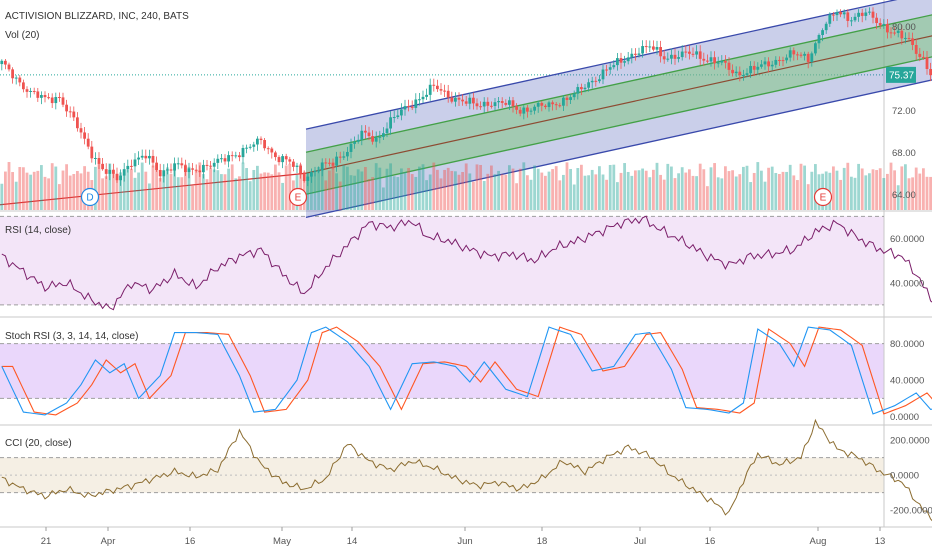 The width and height of the screenshot is (932, 550). Describe the element at coordinates (904, 27) in the screenshot. I see `price-tick-label: 80.00` at that location.